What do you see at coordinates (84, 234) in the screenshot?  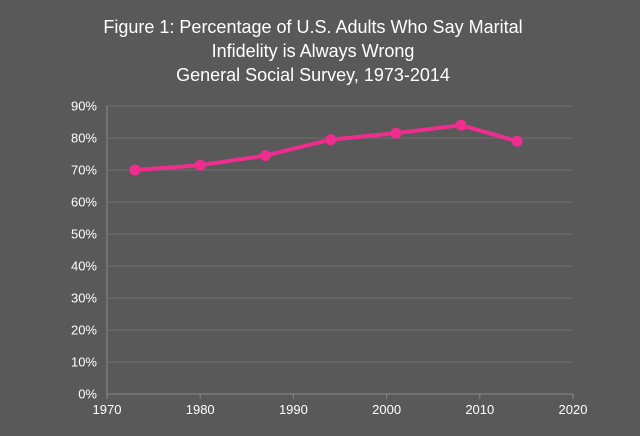 I see `y-tick-label: 50%` at bounding box center [84, 234].